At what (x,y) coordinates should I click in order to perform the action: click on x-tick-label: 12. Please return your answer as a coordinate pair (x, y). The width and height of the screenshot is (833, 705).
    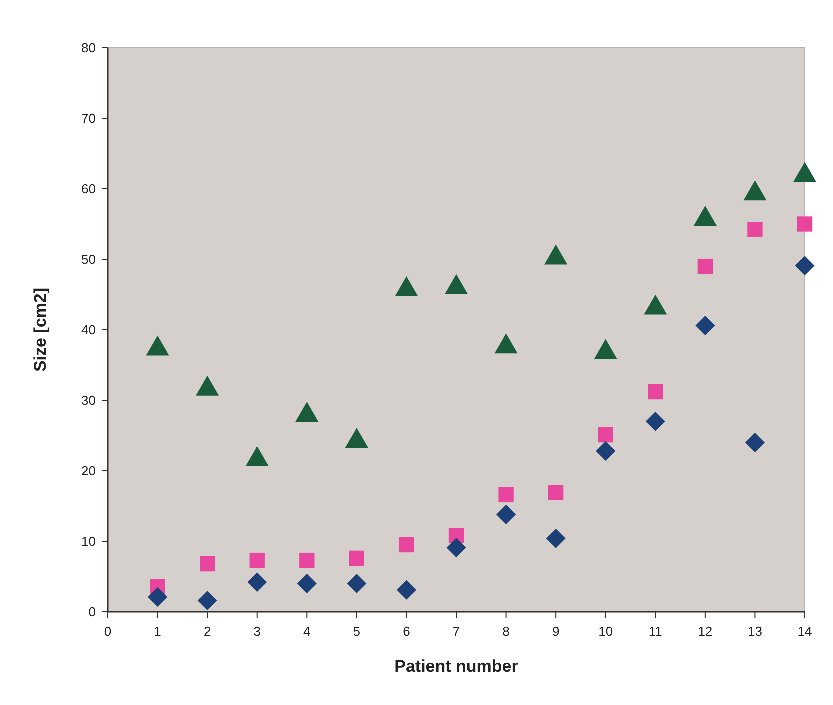
    Looking at the image, I should click on (705, 631).